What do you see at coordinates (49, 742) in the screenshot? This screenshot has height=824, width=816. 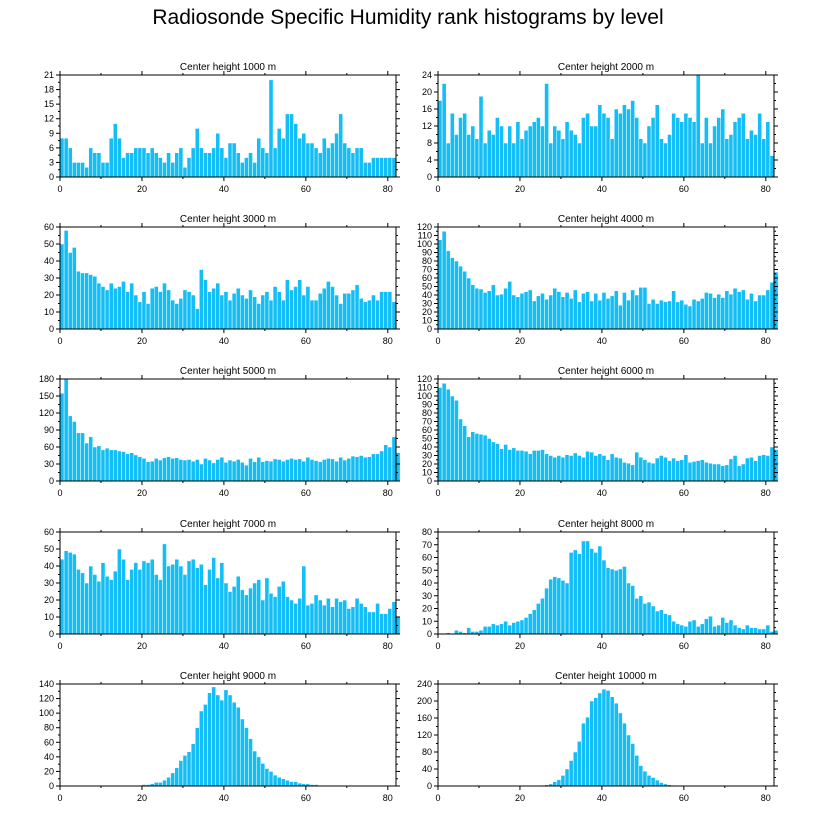 I see `y-tick-label: 60` at bounding box center [49, 742].